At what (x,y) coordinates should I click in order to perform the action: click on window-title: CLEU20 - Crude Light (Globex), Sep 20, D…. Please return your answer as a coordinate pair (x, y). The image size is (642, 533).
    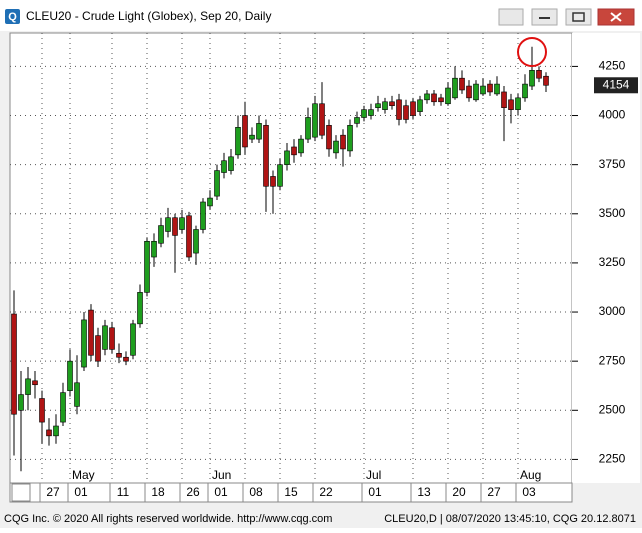
    Looking at the image, I should click on (148, 16).